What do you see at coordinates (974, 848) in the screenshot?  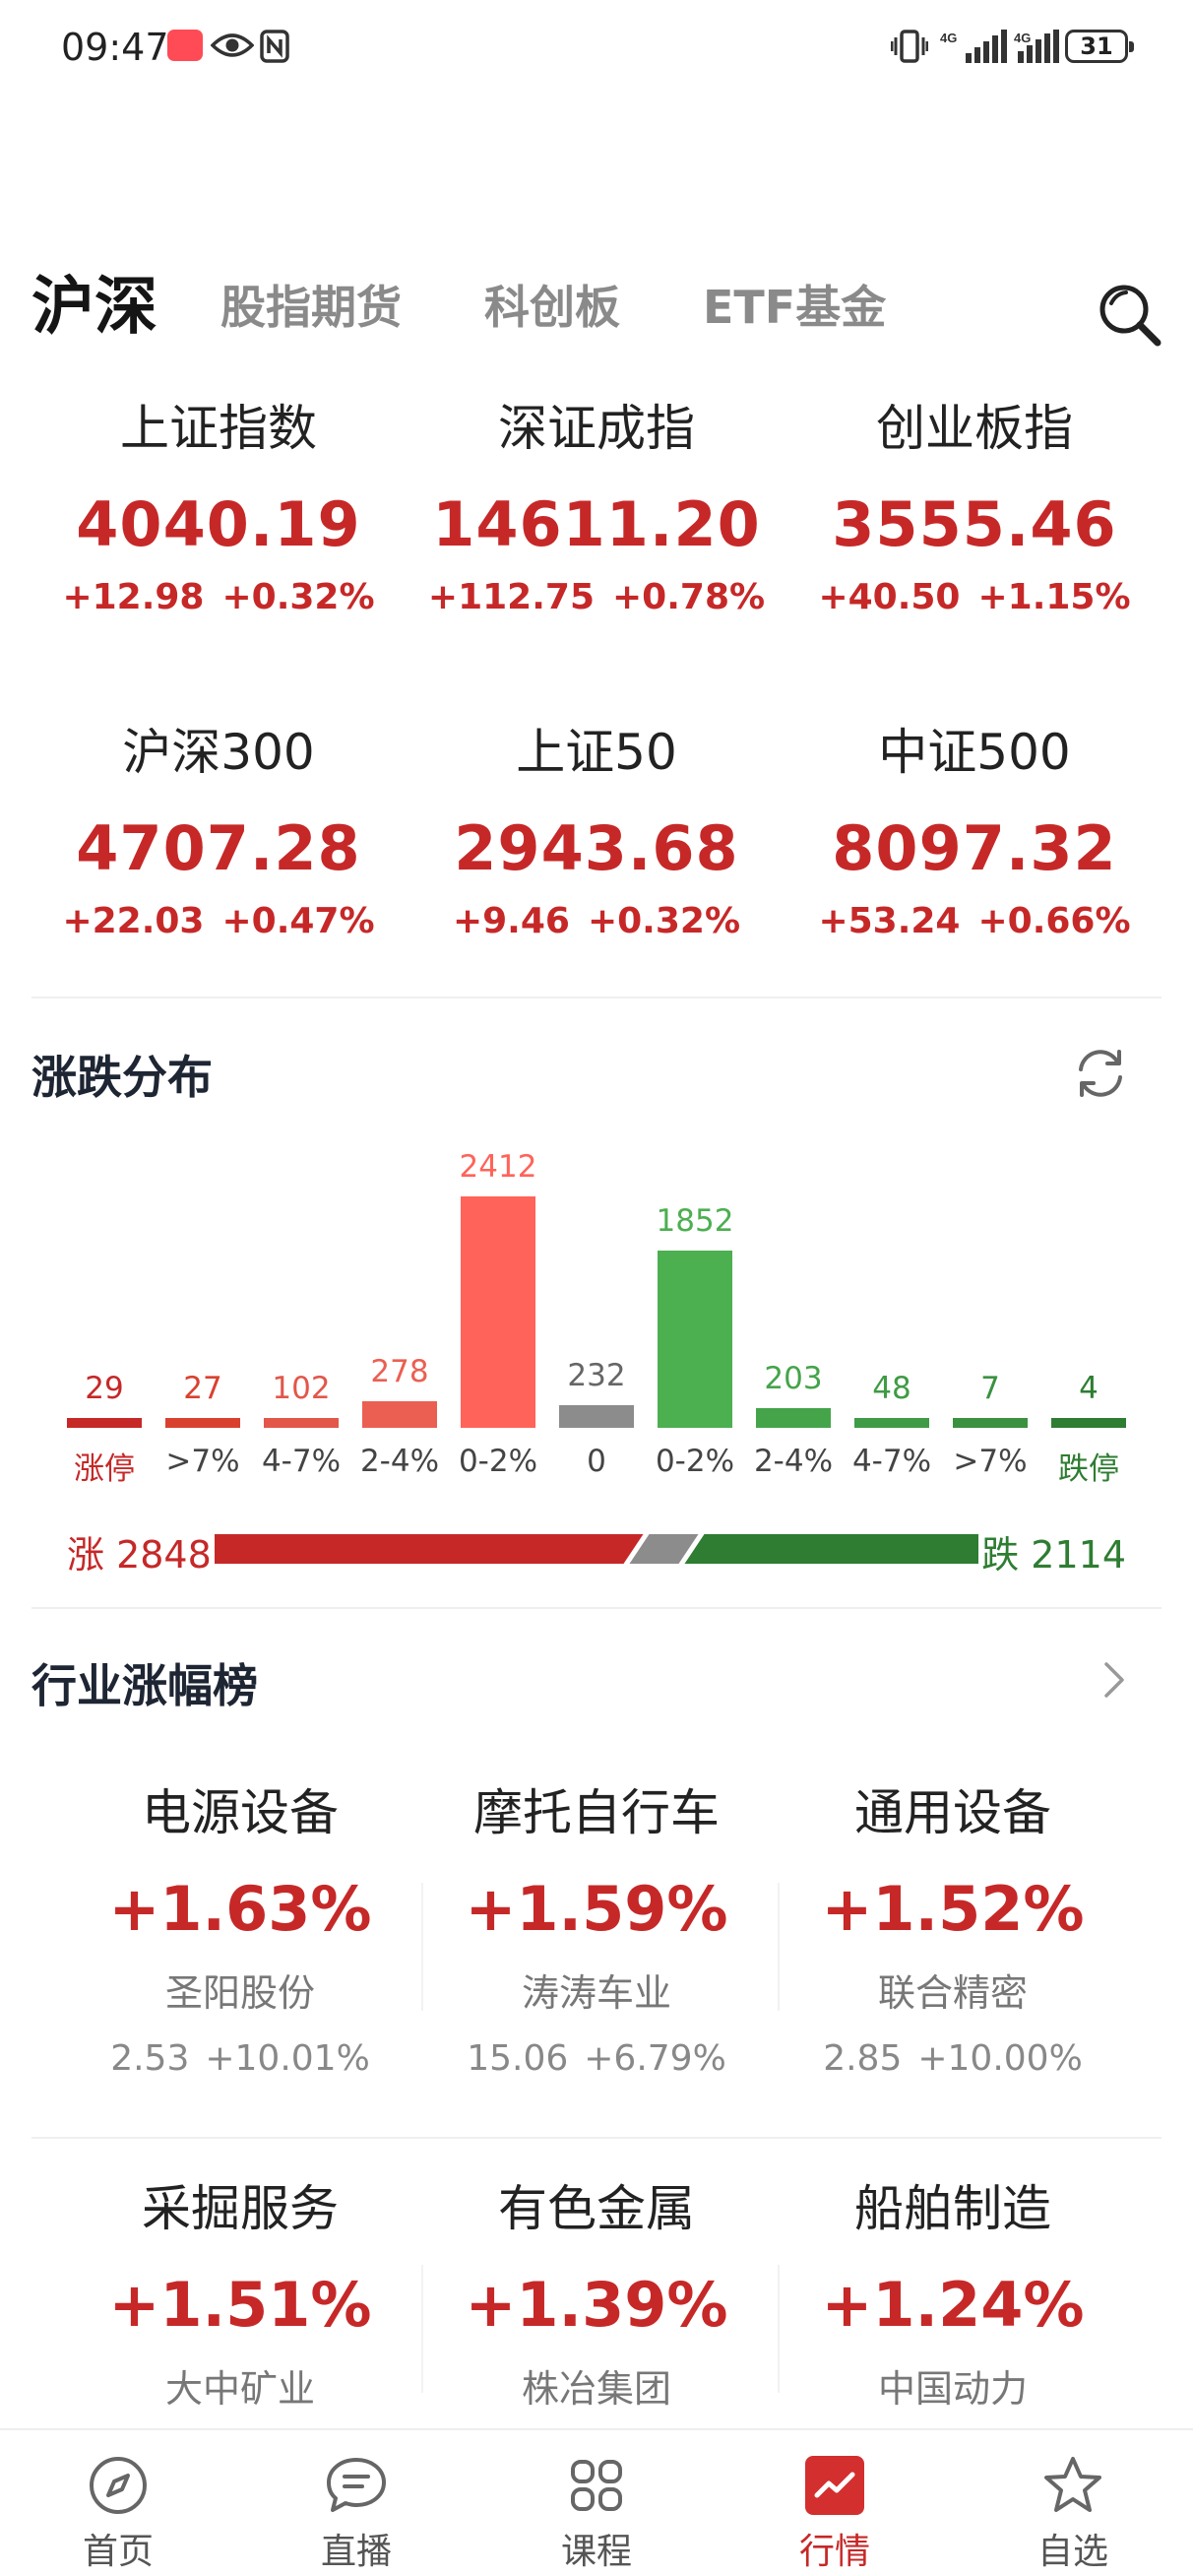 I see `index-value: 8097.32` at bounding box center [974, 848].